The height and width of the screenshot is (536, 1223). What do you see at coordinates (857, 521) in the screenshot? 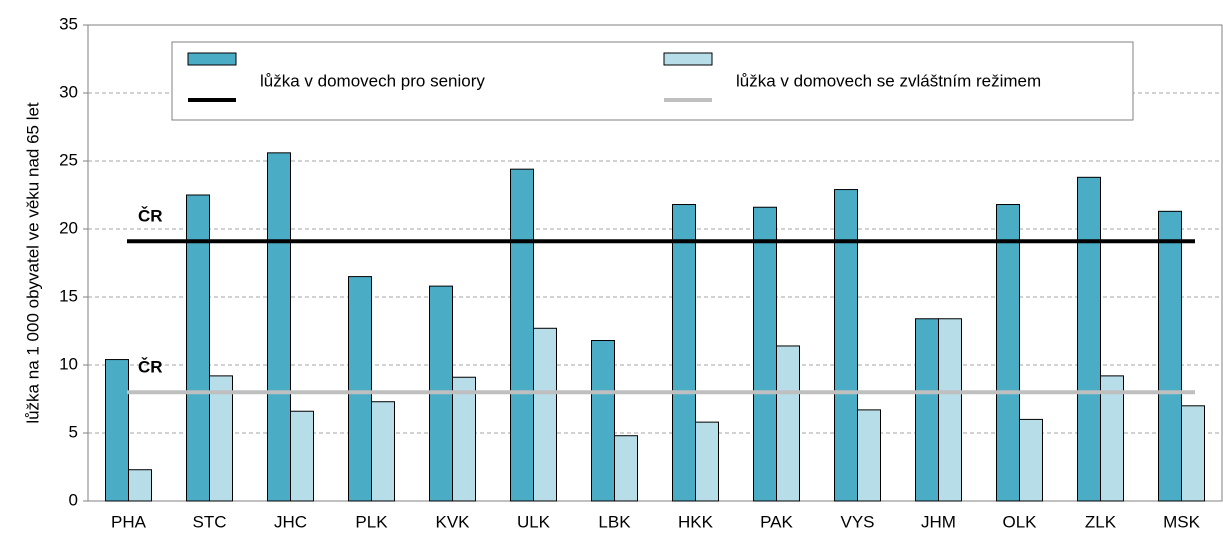
I see `x-tick-label: VYS` at bounding box center [857, 521].